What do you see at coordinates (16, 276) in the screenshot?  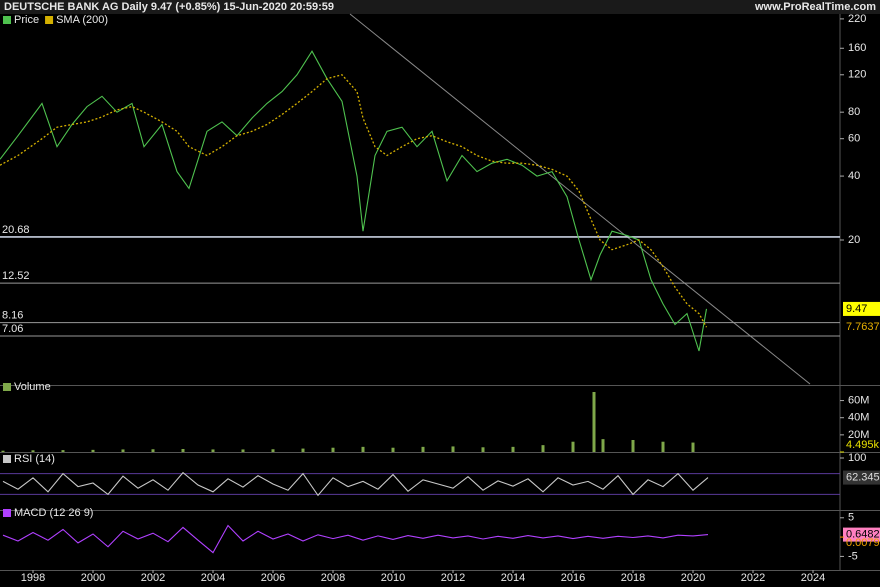 I see `level-label: 12.52` at bounding box center [16, 276].